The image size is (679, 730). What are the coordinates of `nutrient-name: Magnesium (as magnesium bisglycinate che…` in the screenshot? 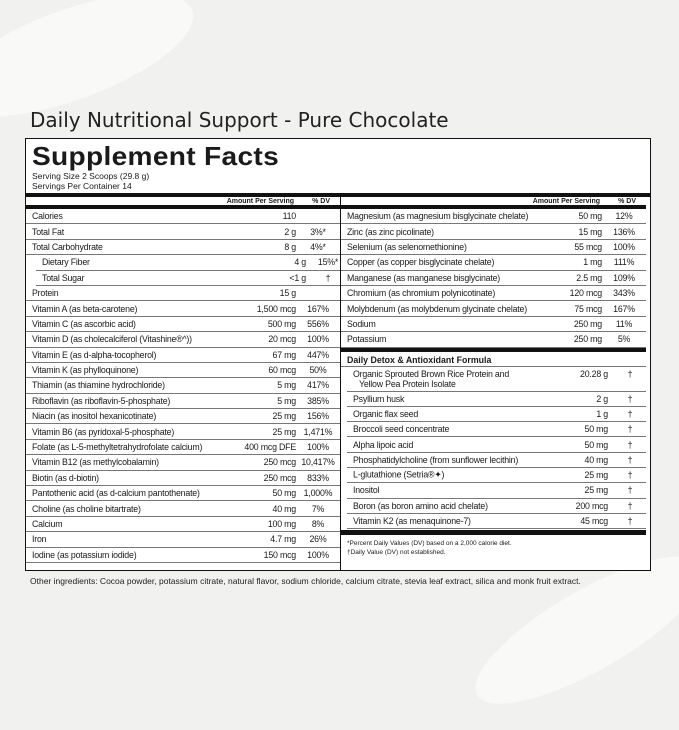 It's located at (438, 216).